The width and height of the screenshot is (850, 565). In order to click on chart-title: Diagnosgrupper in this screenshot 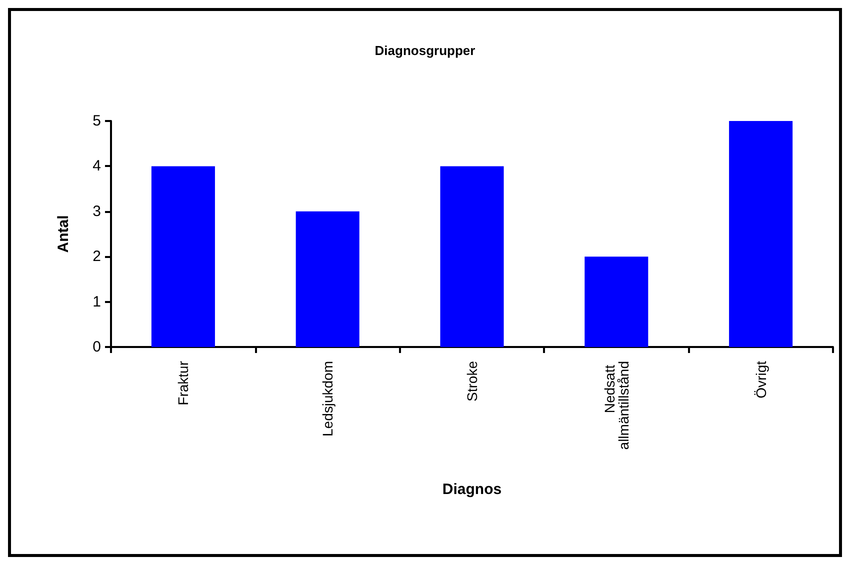, I will do `click(425, 50)`.